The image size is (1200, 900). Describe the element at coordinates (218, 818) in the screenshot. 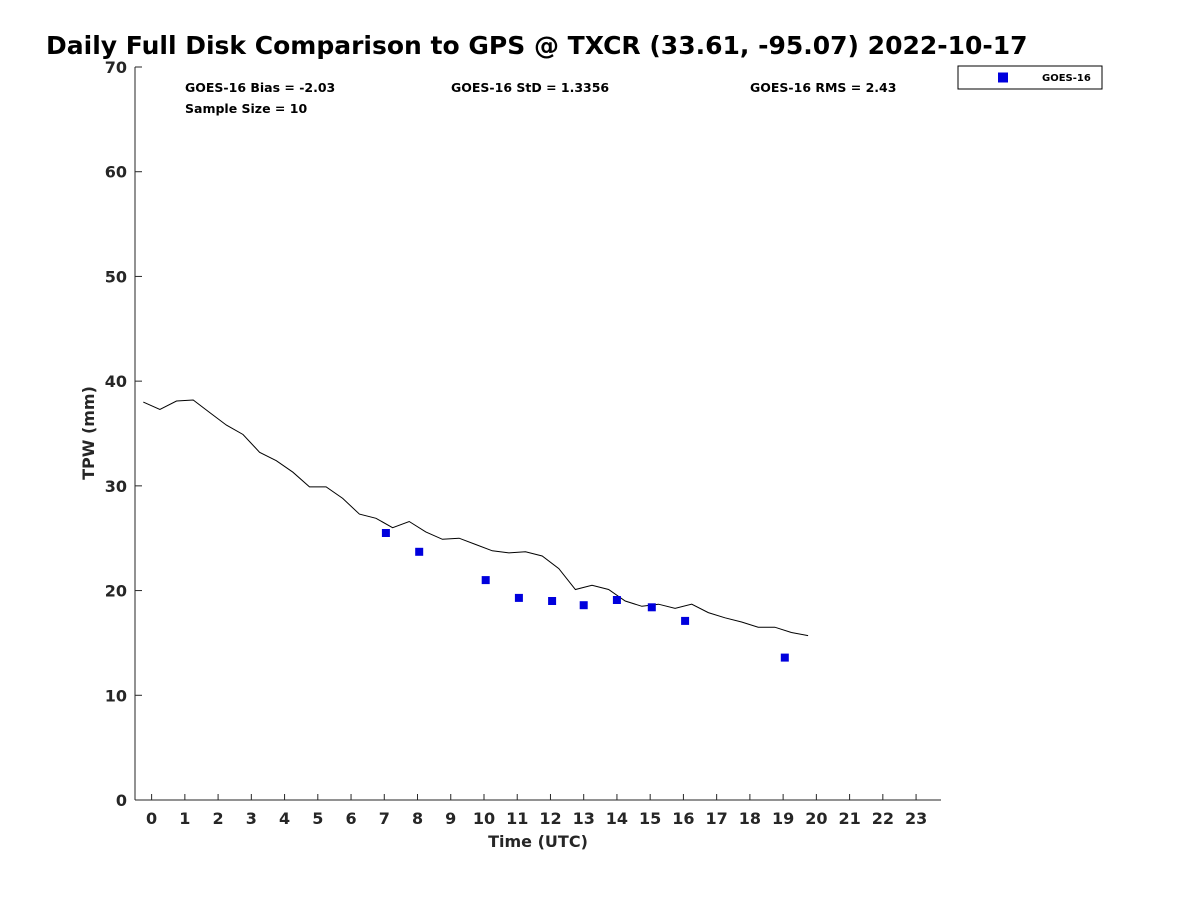

I see `x-tick-label-2: 2` at that location.